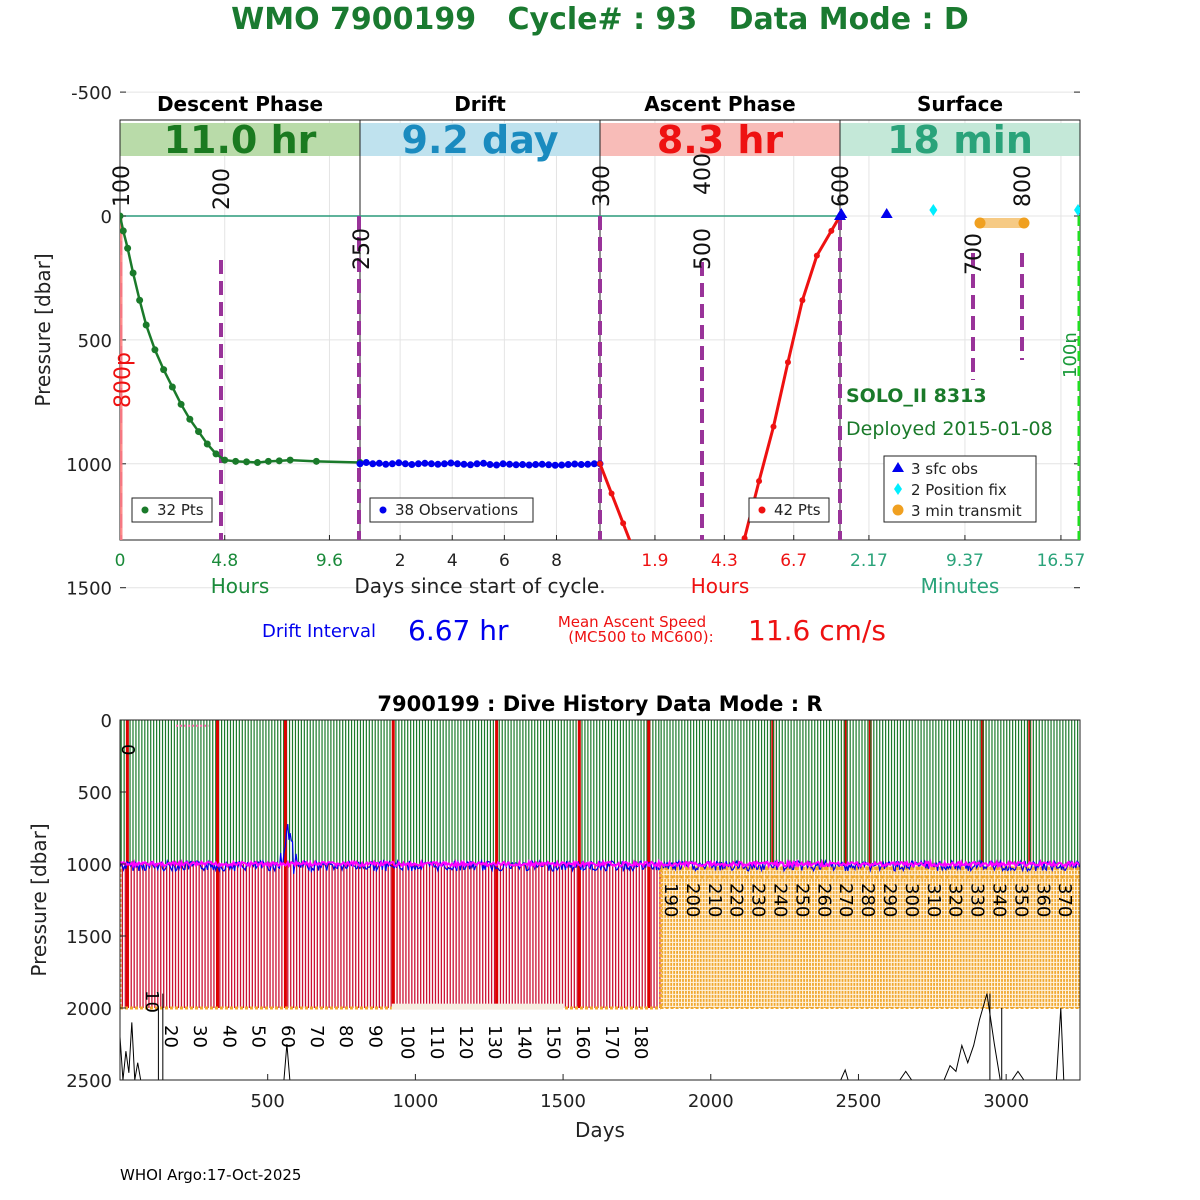 Image resolution: width=1200 pixels, height=1200 pixels. Describe the element at coordinates (692, 900) in the screenshot. I see `cycle-label: 200` at that location.